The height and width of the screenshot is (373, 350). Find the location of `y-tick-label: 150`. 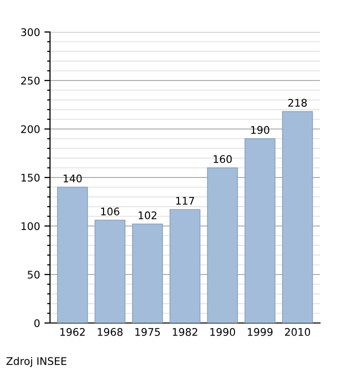

y-tick-label: 150 is located at coordinates (31, 178).